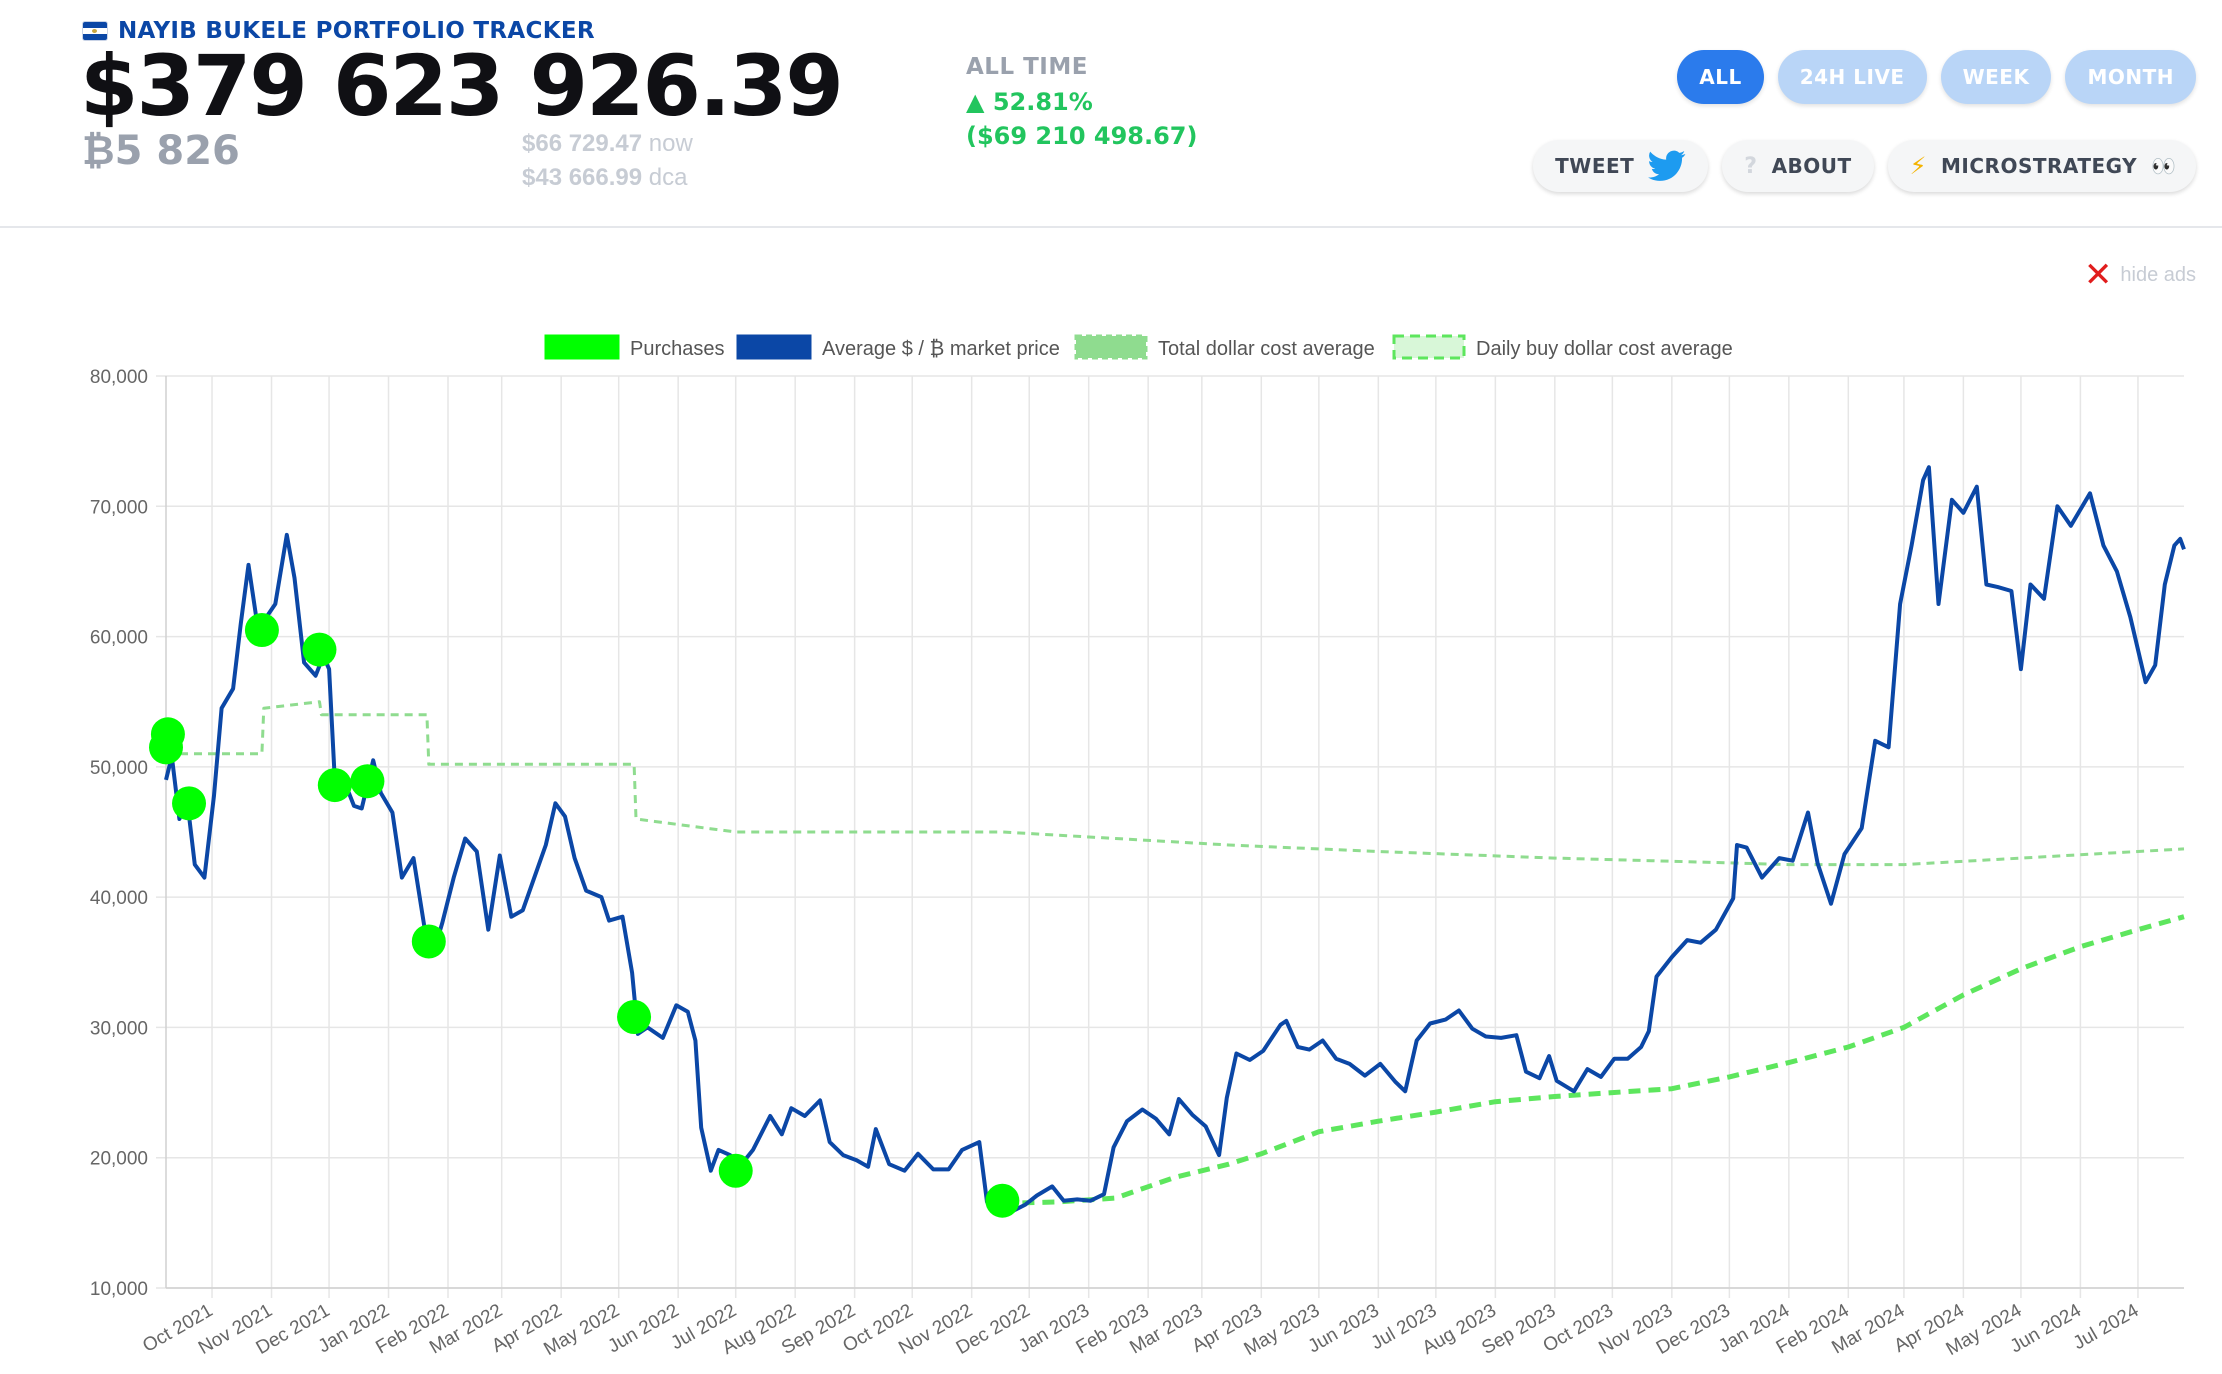 Image resolution: width=2222 pixels, height=1374 pixels. I want to click on microstrategy-label: MICROSTRATEGY, so click(2039, 166).